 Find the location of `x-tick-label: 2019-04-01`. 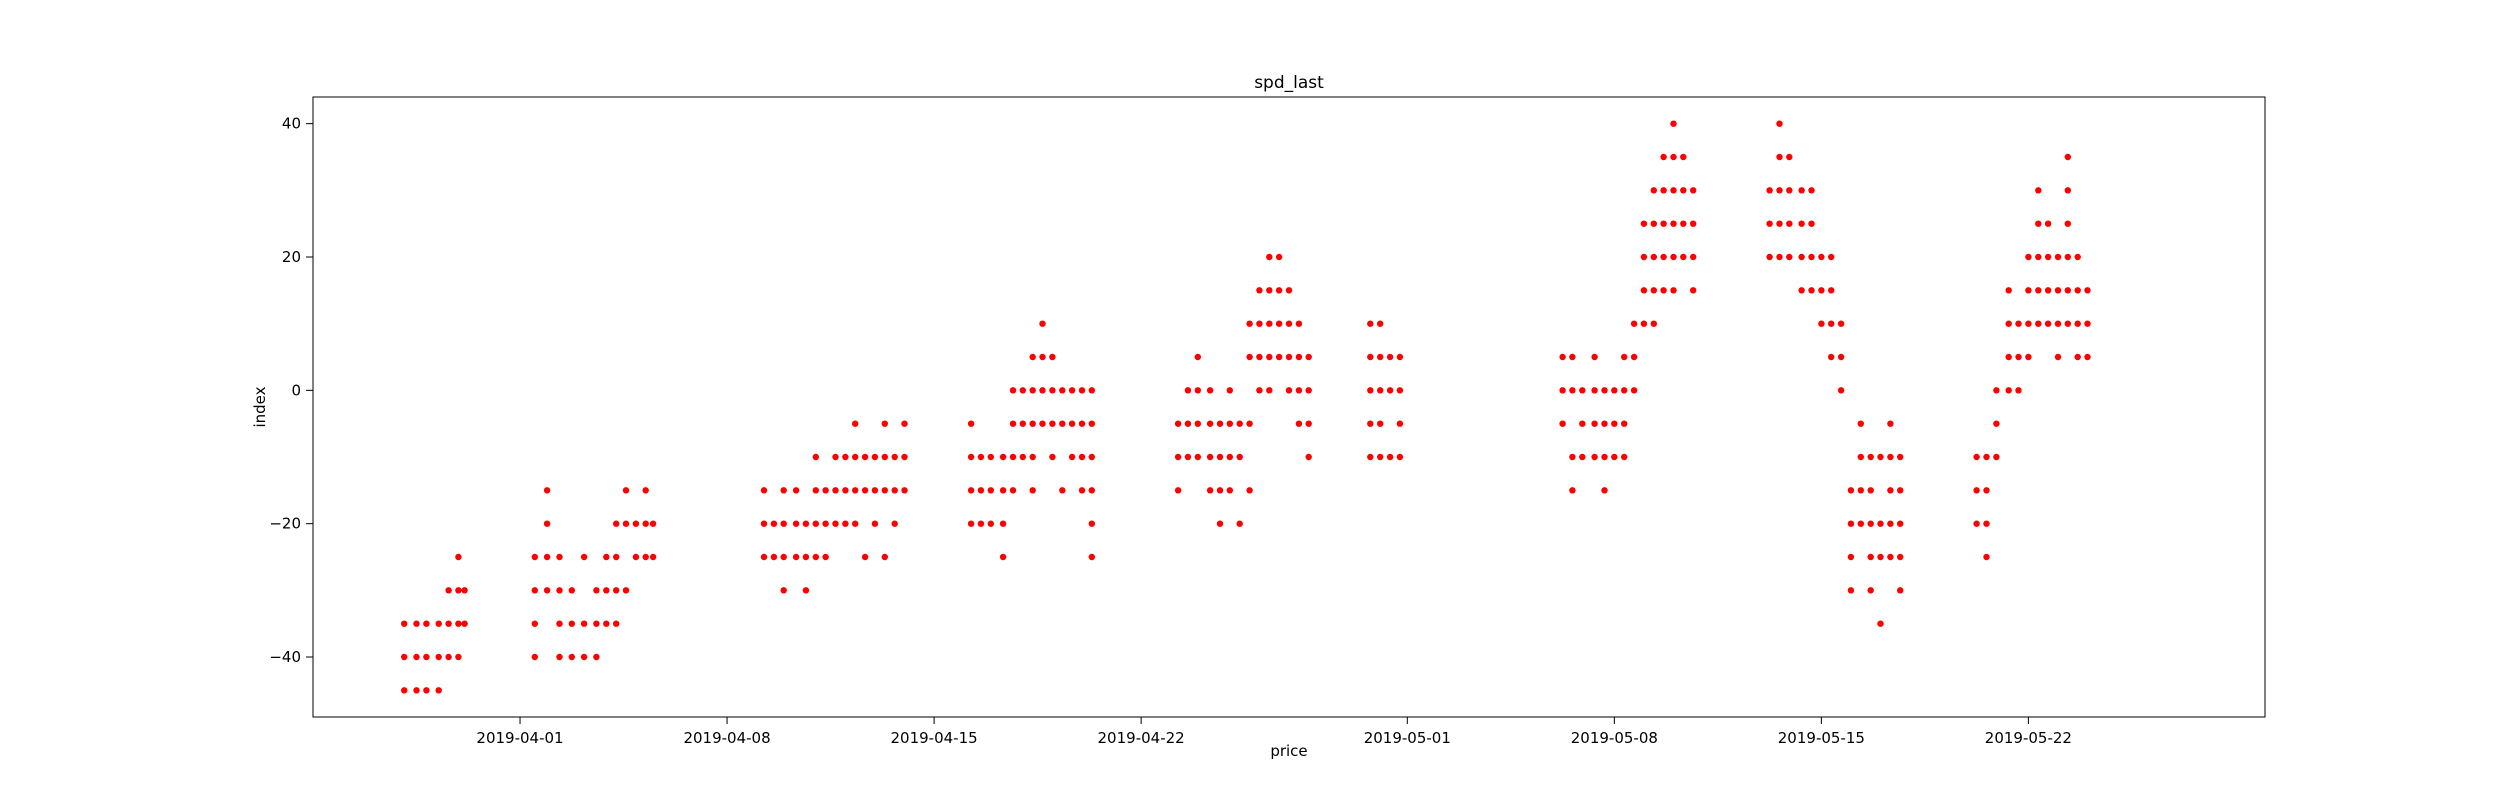

x-tick-label: 2019-04-01 is located at coordinates (519, 738).